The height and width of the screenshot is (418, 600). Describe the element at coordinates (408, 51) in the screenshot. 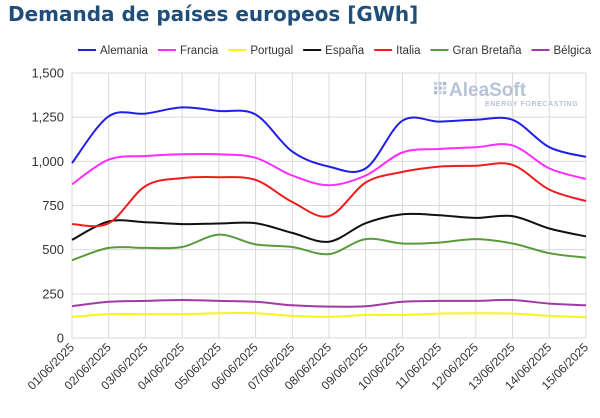

I see `legend-label-italia: Italia` at that location.